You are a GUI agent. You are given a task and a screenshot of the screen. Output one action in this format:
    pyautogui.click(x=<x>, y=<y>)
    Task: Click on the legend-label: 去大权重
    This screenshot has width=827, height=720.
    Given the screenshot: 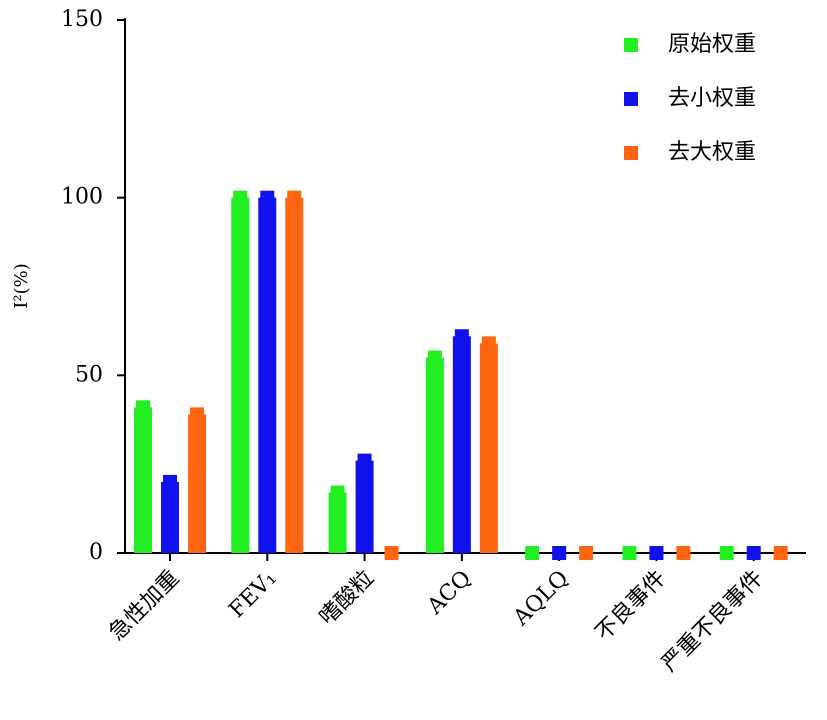 What is the action you would take?
    pyautogui.click(x=712, y=152)
    